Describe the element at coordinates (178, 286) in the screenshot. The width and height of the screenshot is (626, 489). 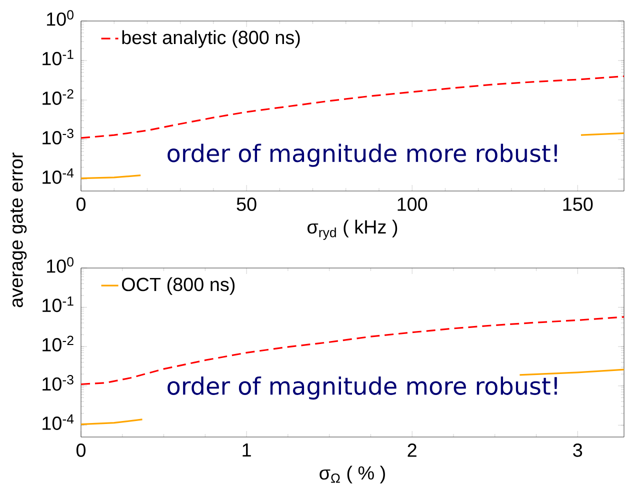
I see `legend-label: OCT (800 ns)` at that location.